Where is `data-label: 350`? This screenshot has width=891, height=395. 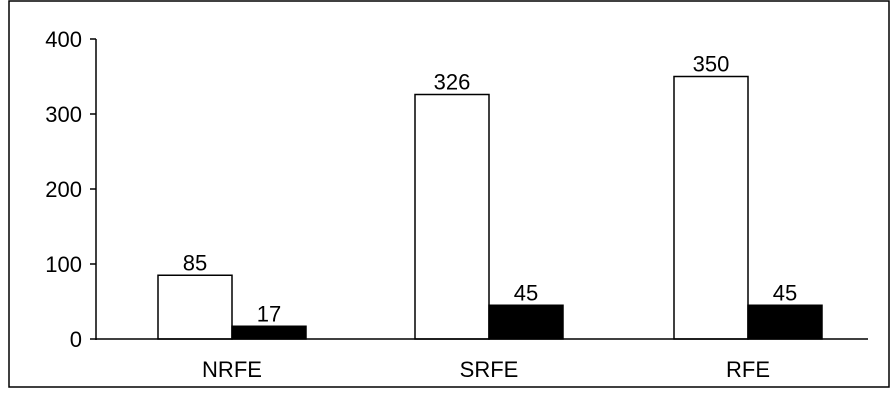 data-label: 350 is located at coordinates (711, 64).